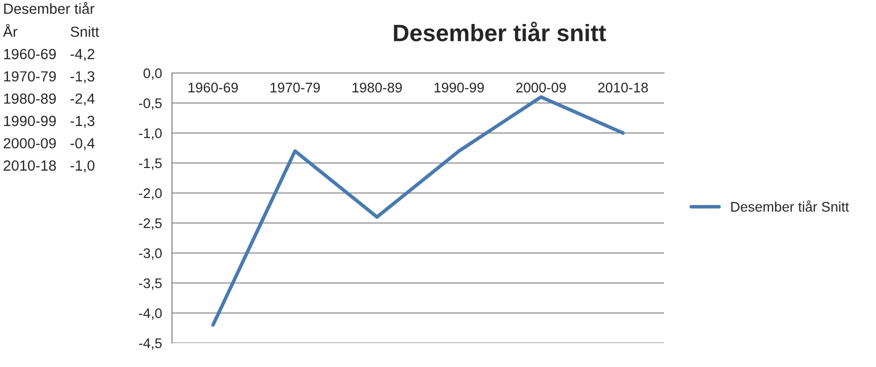  What do you see at coordinates (30, 76) in the screenshot?
I see `text: 1970-79` at bounding box center [30, 76].